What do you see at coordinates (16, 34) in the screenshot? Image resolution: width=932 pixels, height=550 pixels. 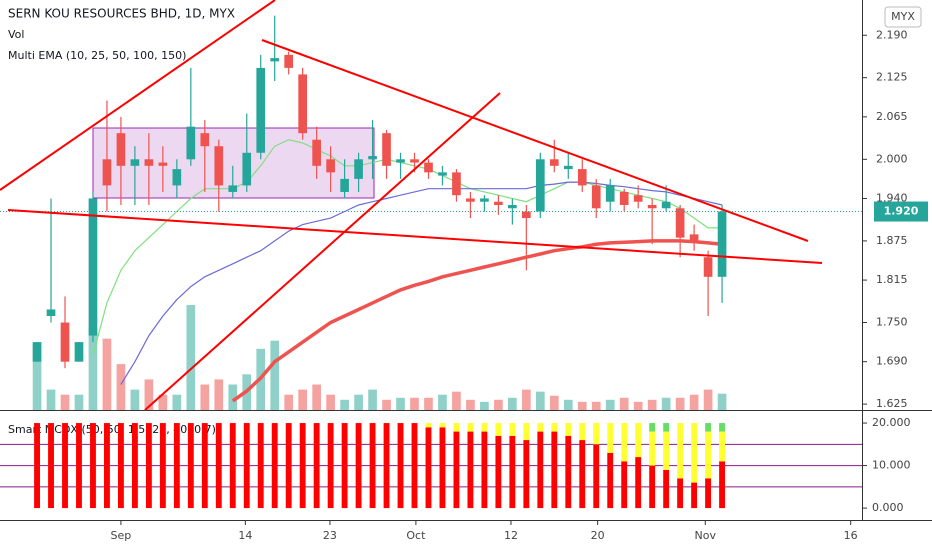 I see `volume-label: Vol` at bounding box center [16, 34].